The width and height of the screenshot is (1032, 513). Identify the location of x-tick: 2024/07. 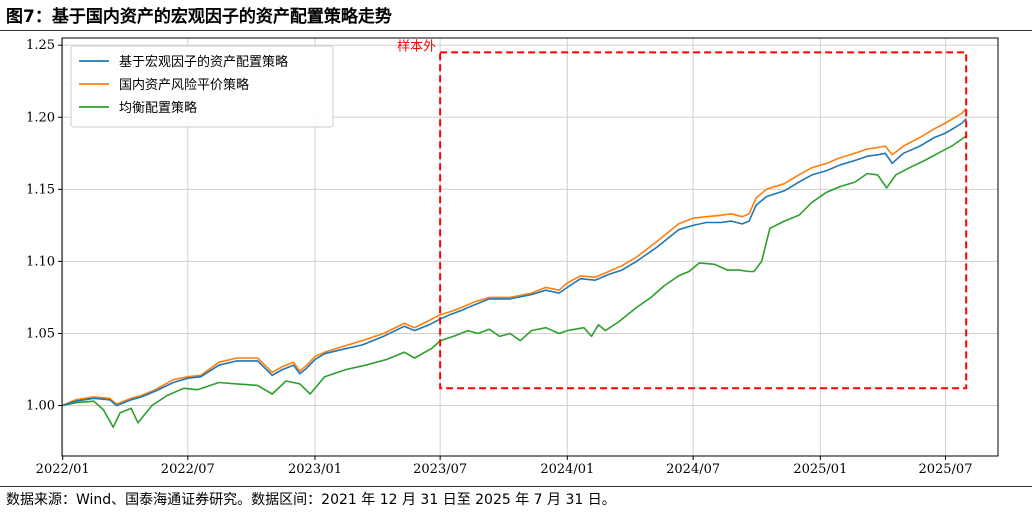
(693, 466).